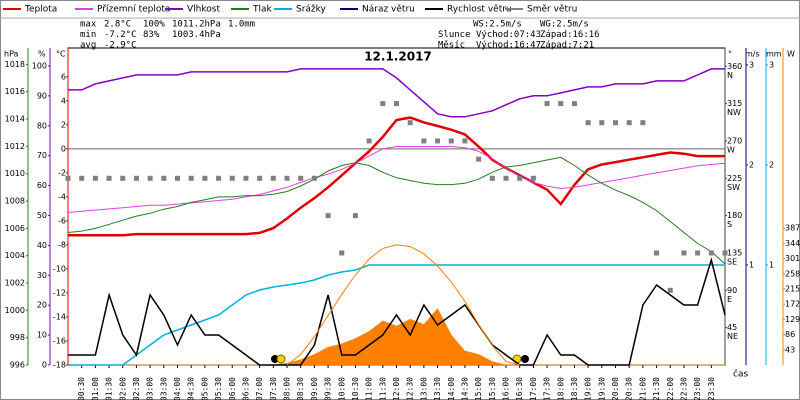 This screenshot has width=800, height=400. What do you see at coordinates (204, 388) in the screenshot?
I see `x-tick-label: 05:00` at bounding box center [204, 388].